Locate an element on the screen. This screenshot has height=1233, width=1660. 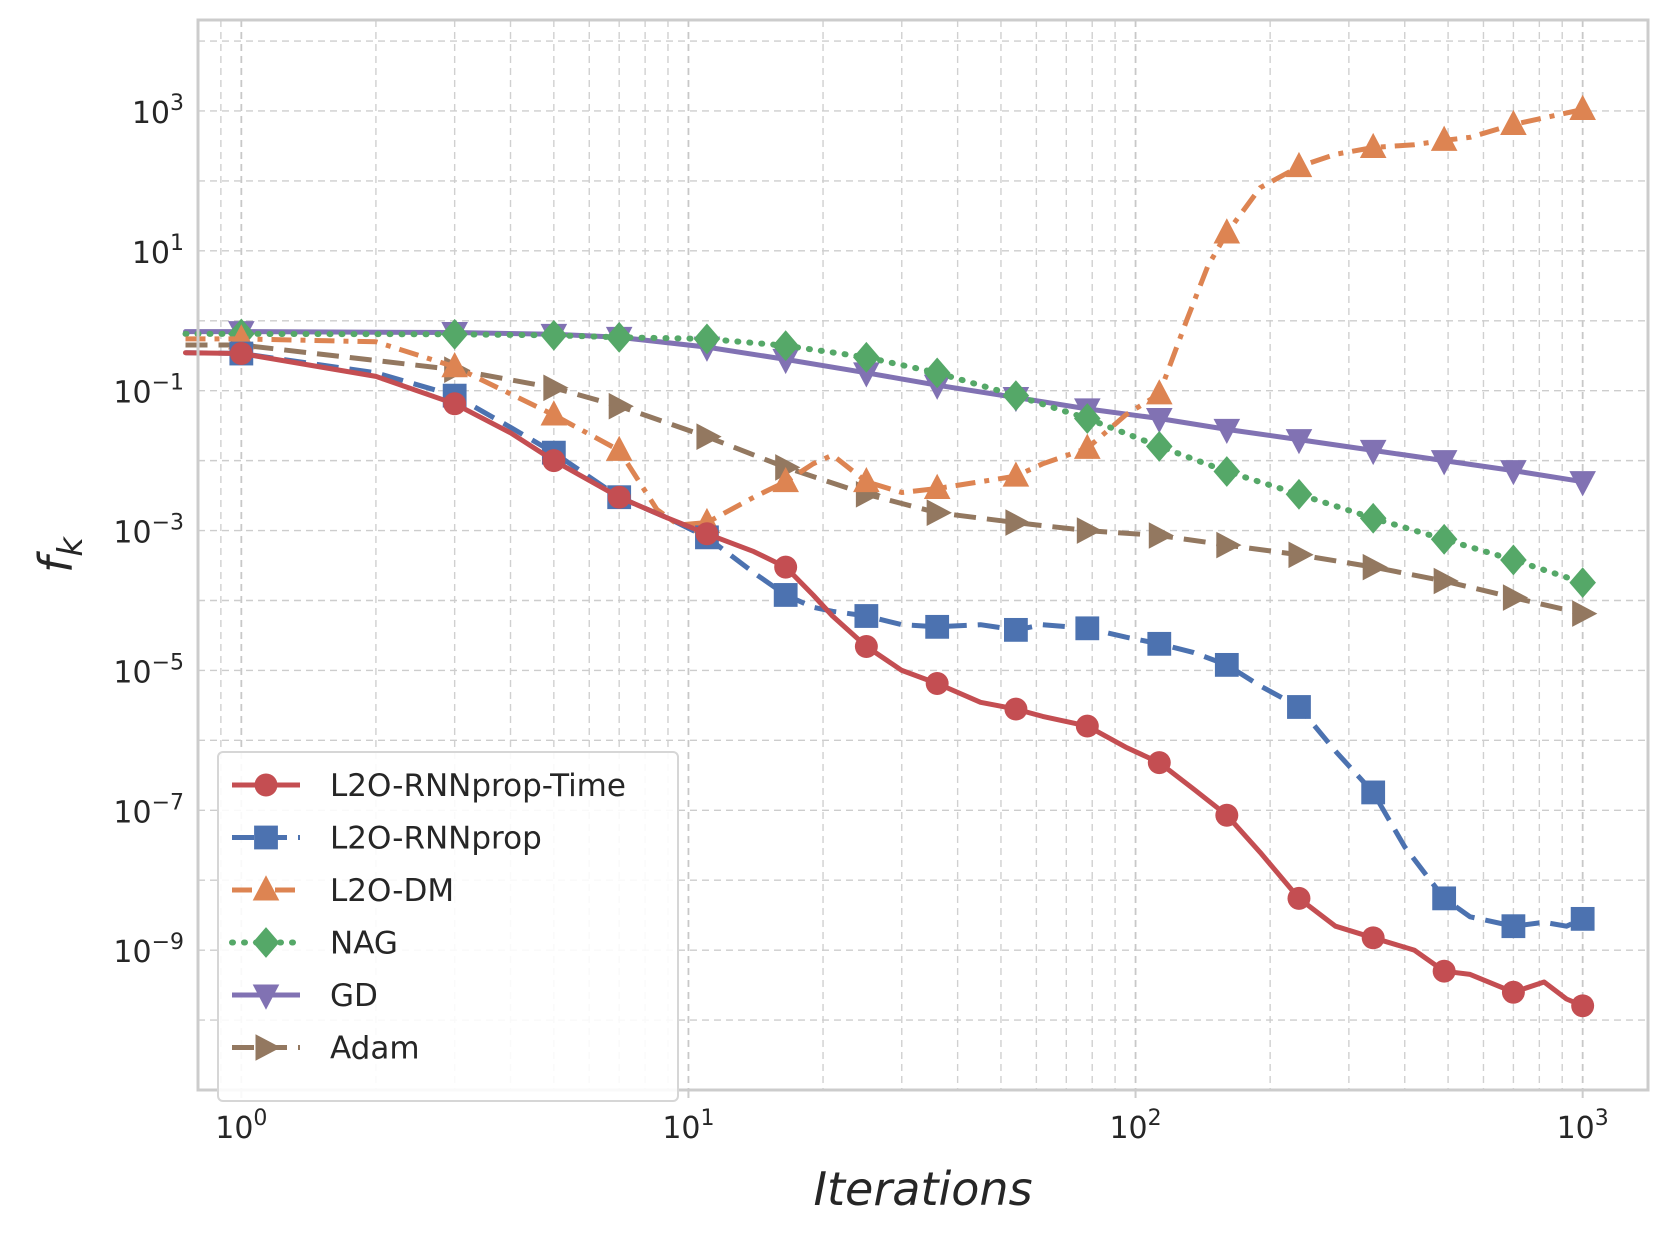
y-axis-title-subscript: k is located at coordinates (71, 546).